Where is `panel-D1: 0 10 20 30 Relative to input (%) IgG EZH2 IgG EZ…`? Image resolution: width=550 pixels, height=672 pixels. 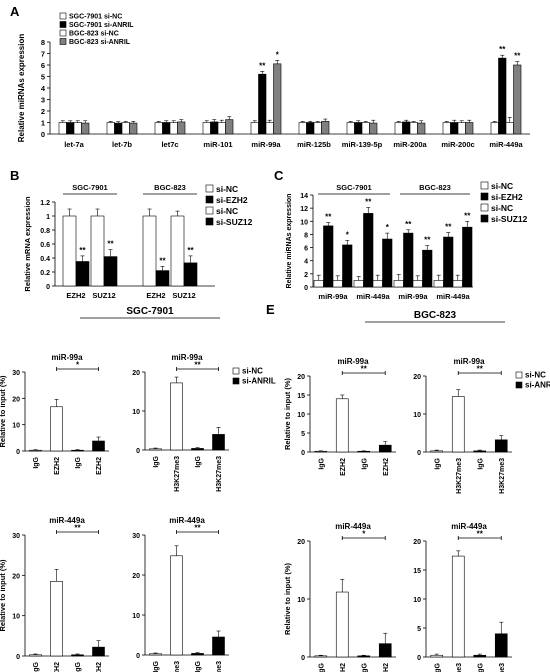
panel-D1: 0 10 20 30 Relative to input (%) IgG EZH2 IgG EZ… is located at coordinates (54, 414).